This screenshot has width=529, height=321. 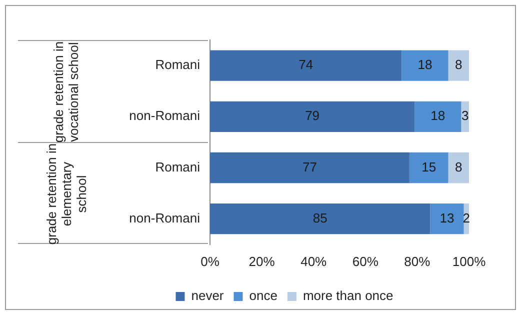 I want to click on text: grade retention in elementary school, so click(x=66, y=194).